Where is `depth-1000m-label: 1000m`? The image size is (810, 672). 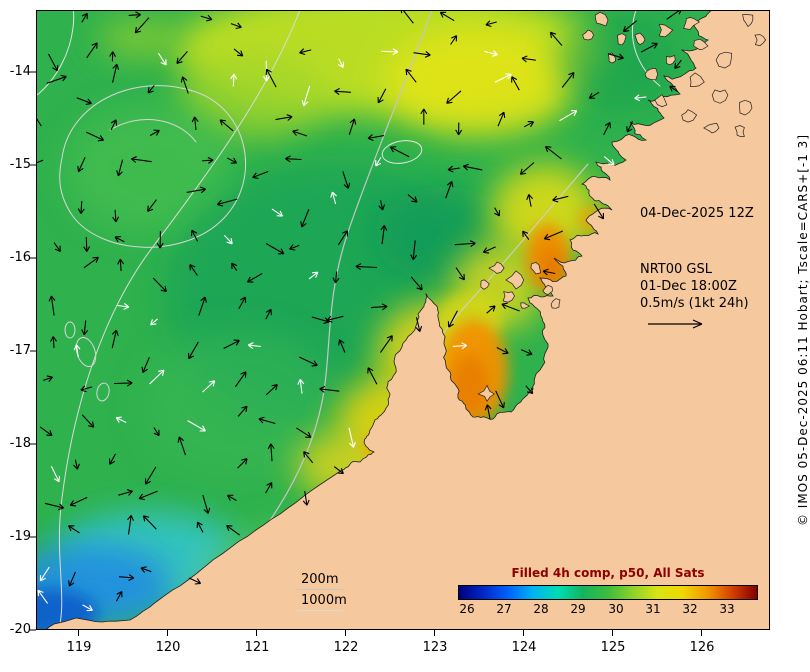
depth-1000m-label: 1000m is located at coordinates (324, 600).